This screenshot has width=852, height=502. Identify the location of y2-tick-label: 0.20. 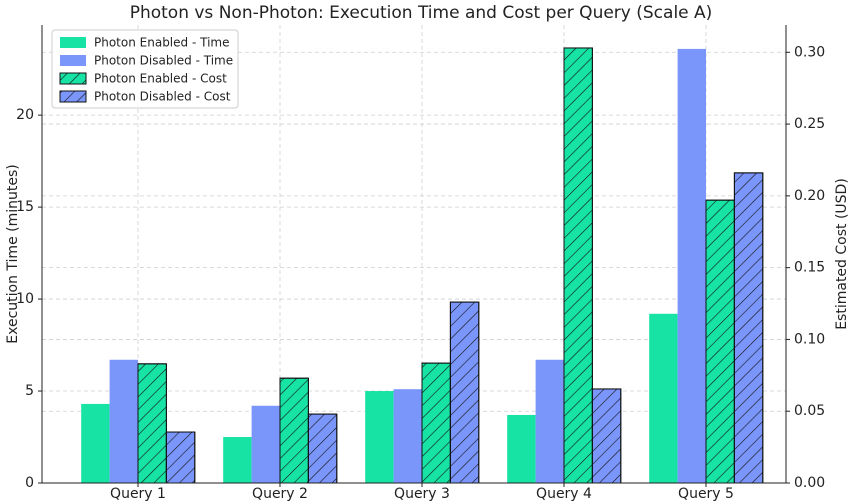
(809, 196).